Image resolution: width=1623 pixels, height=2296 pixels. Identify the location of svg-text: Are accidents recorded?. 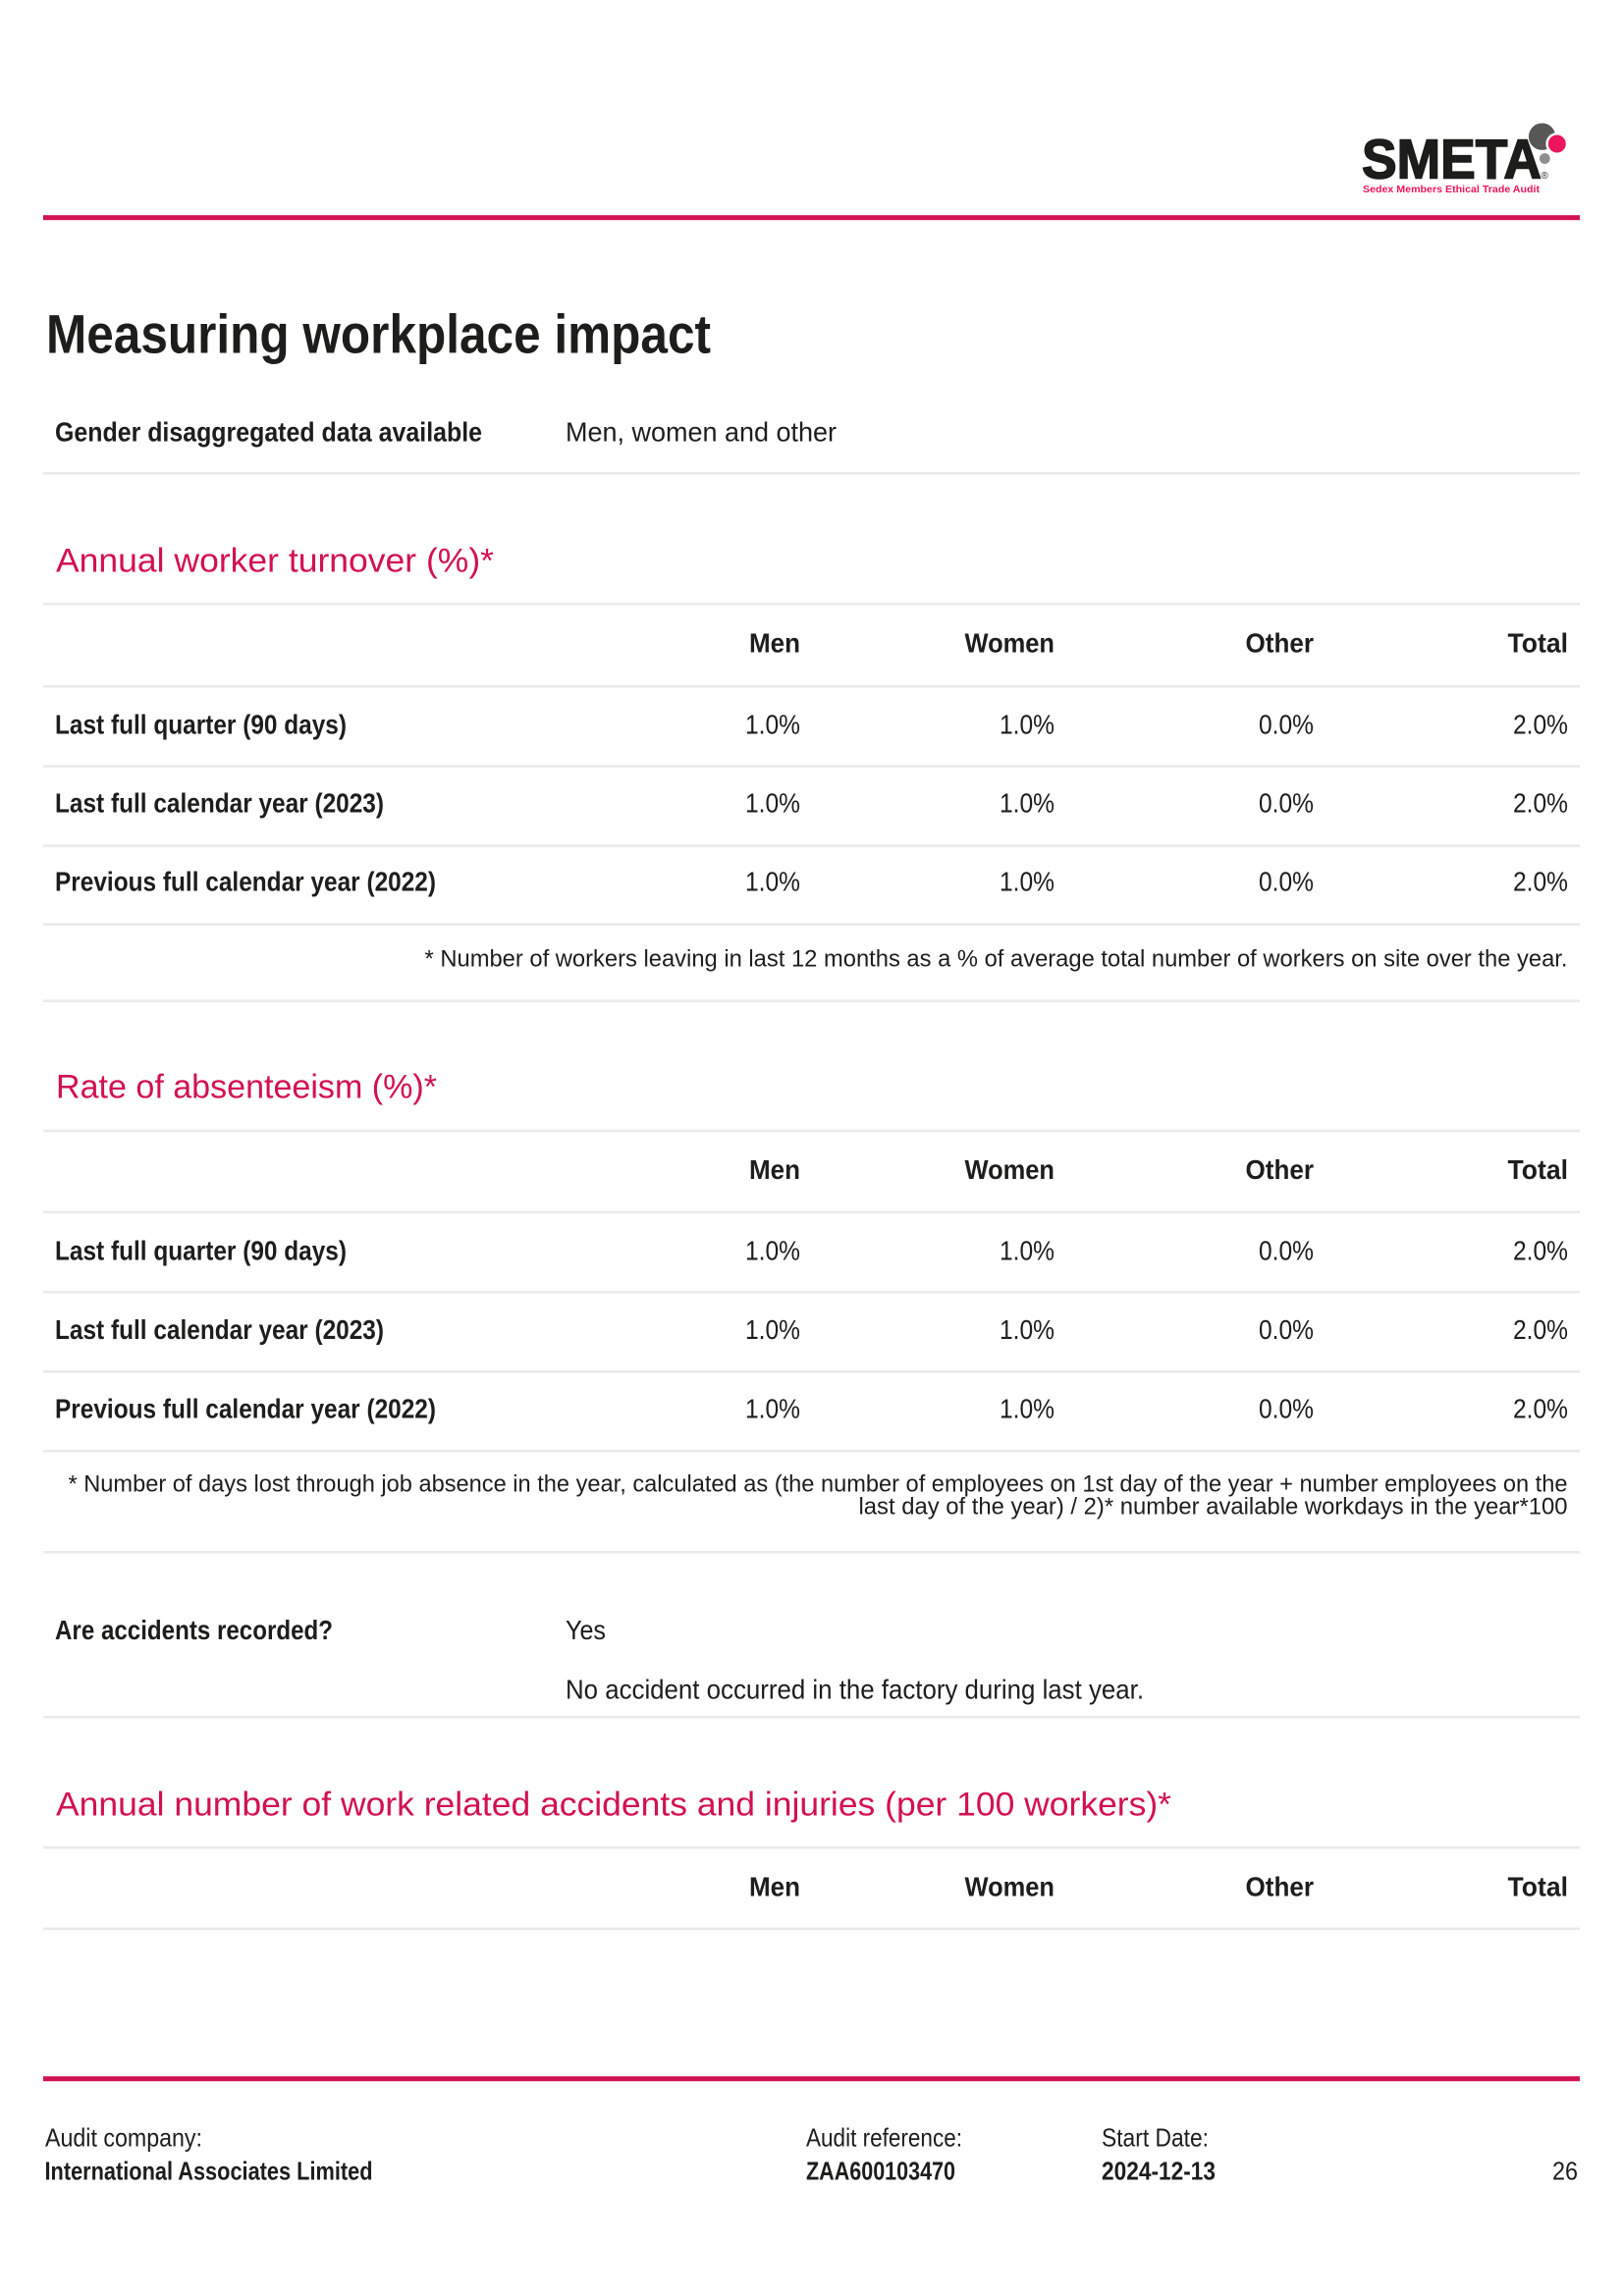
(194, 1630).